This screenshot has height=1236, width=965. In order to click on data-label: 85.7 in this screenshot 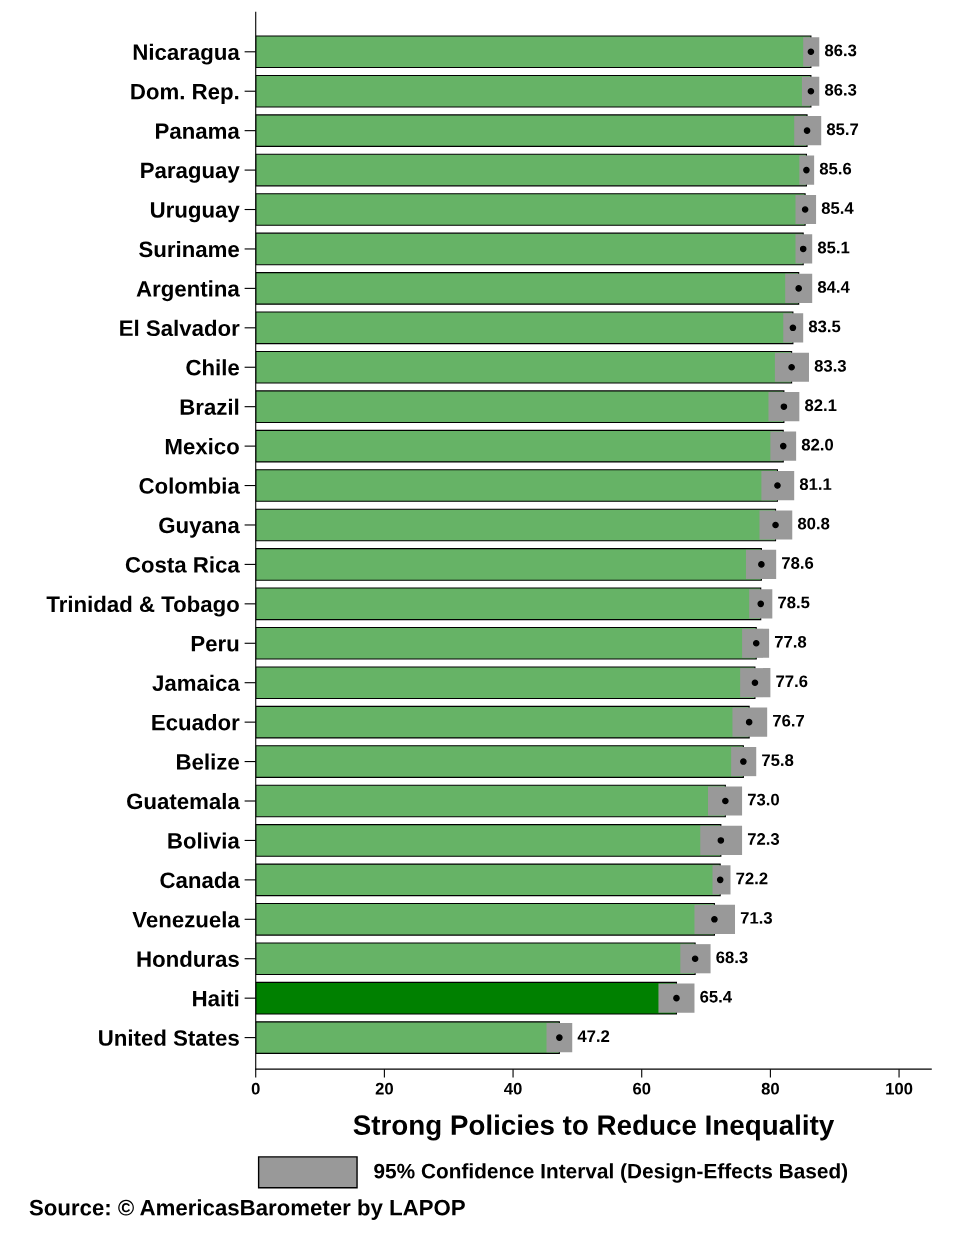, I will do `click(842, 129)`.